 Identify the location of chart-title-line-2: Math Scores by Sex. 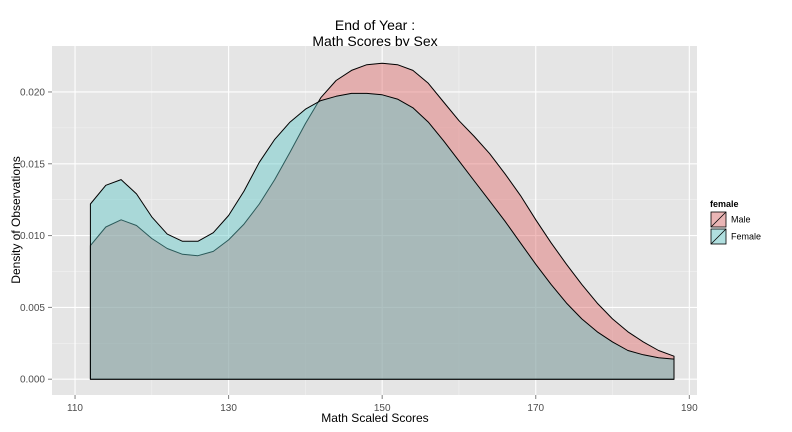
(374, 41).